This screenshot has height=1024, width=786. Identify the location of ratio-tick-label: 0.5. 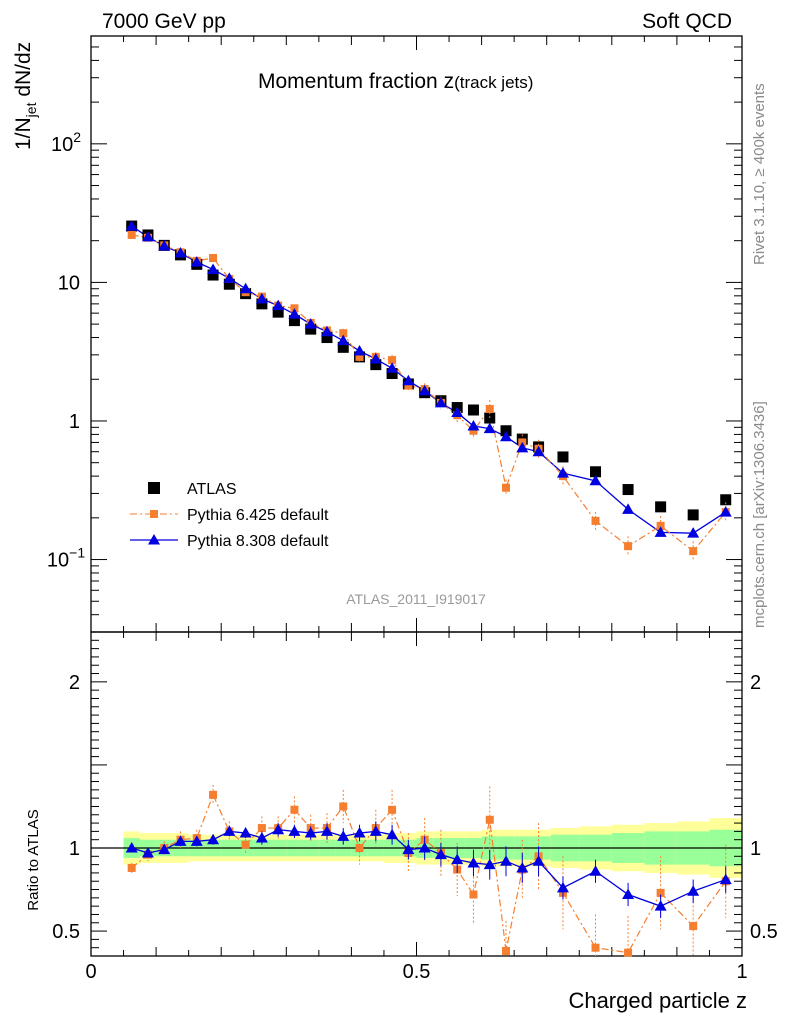
(66, 932).